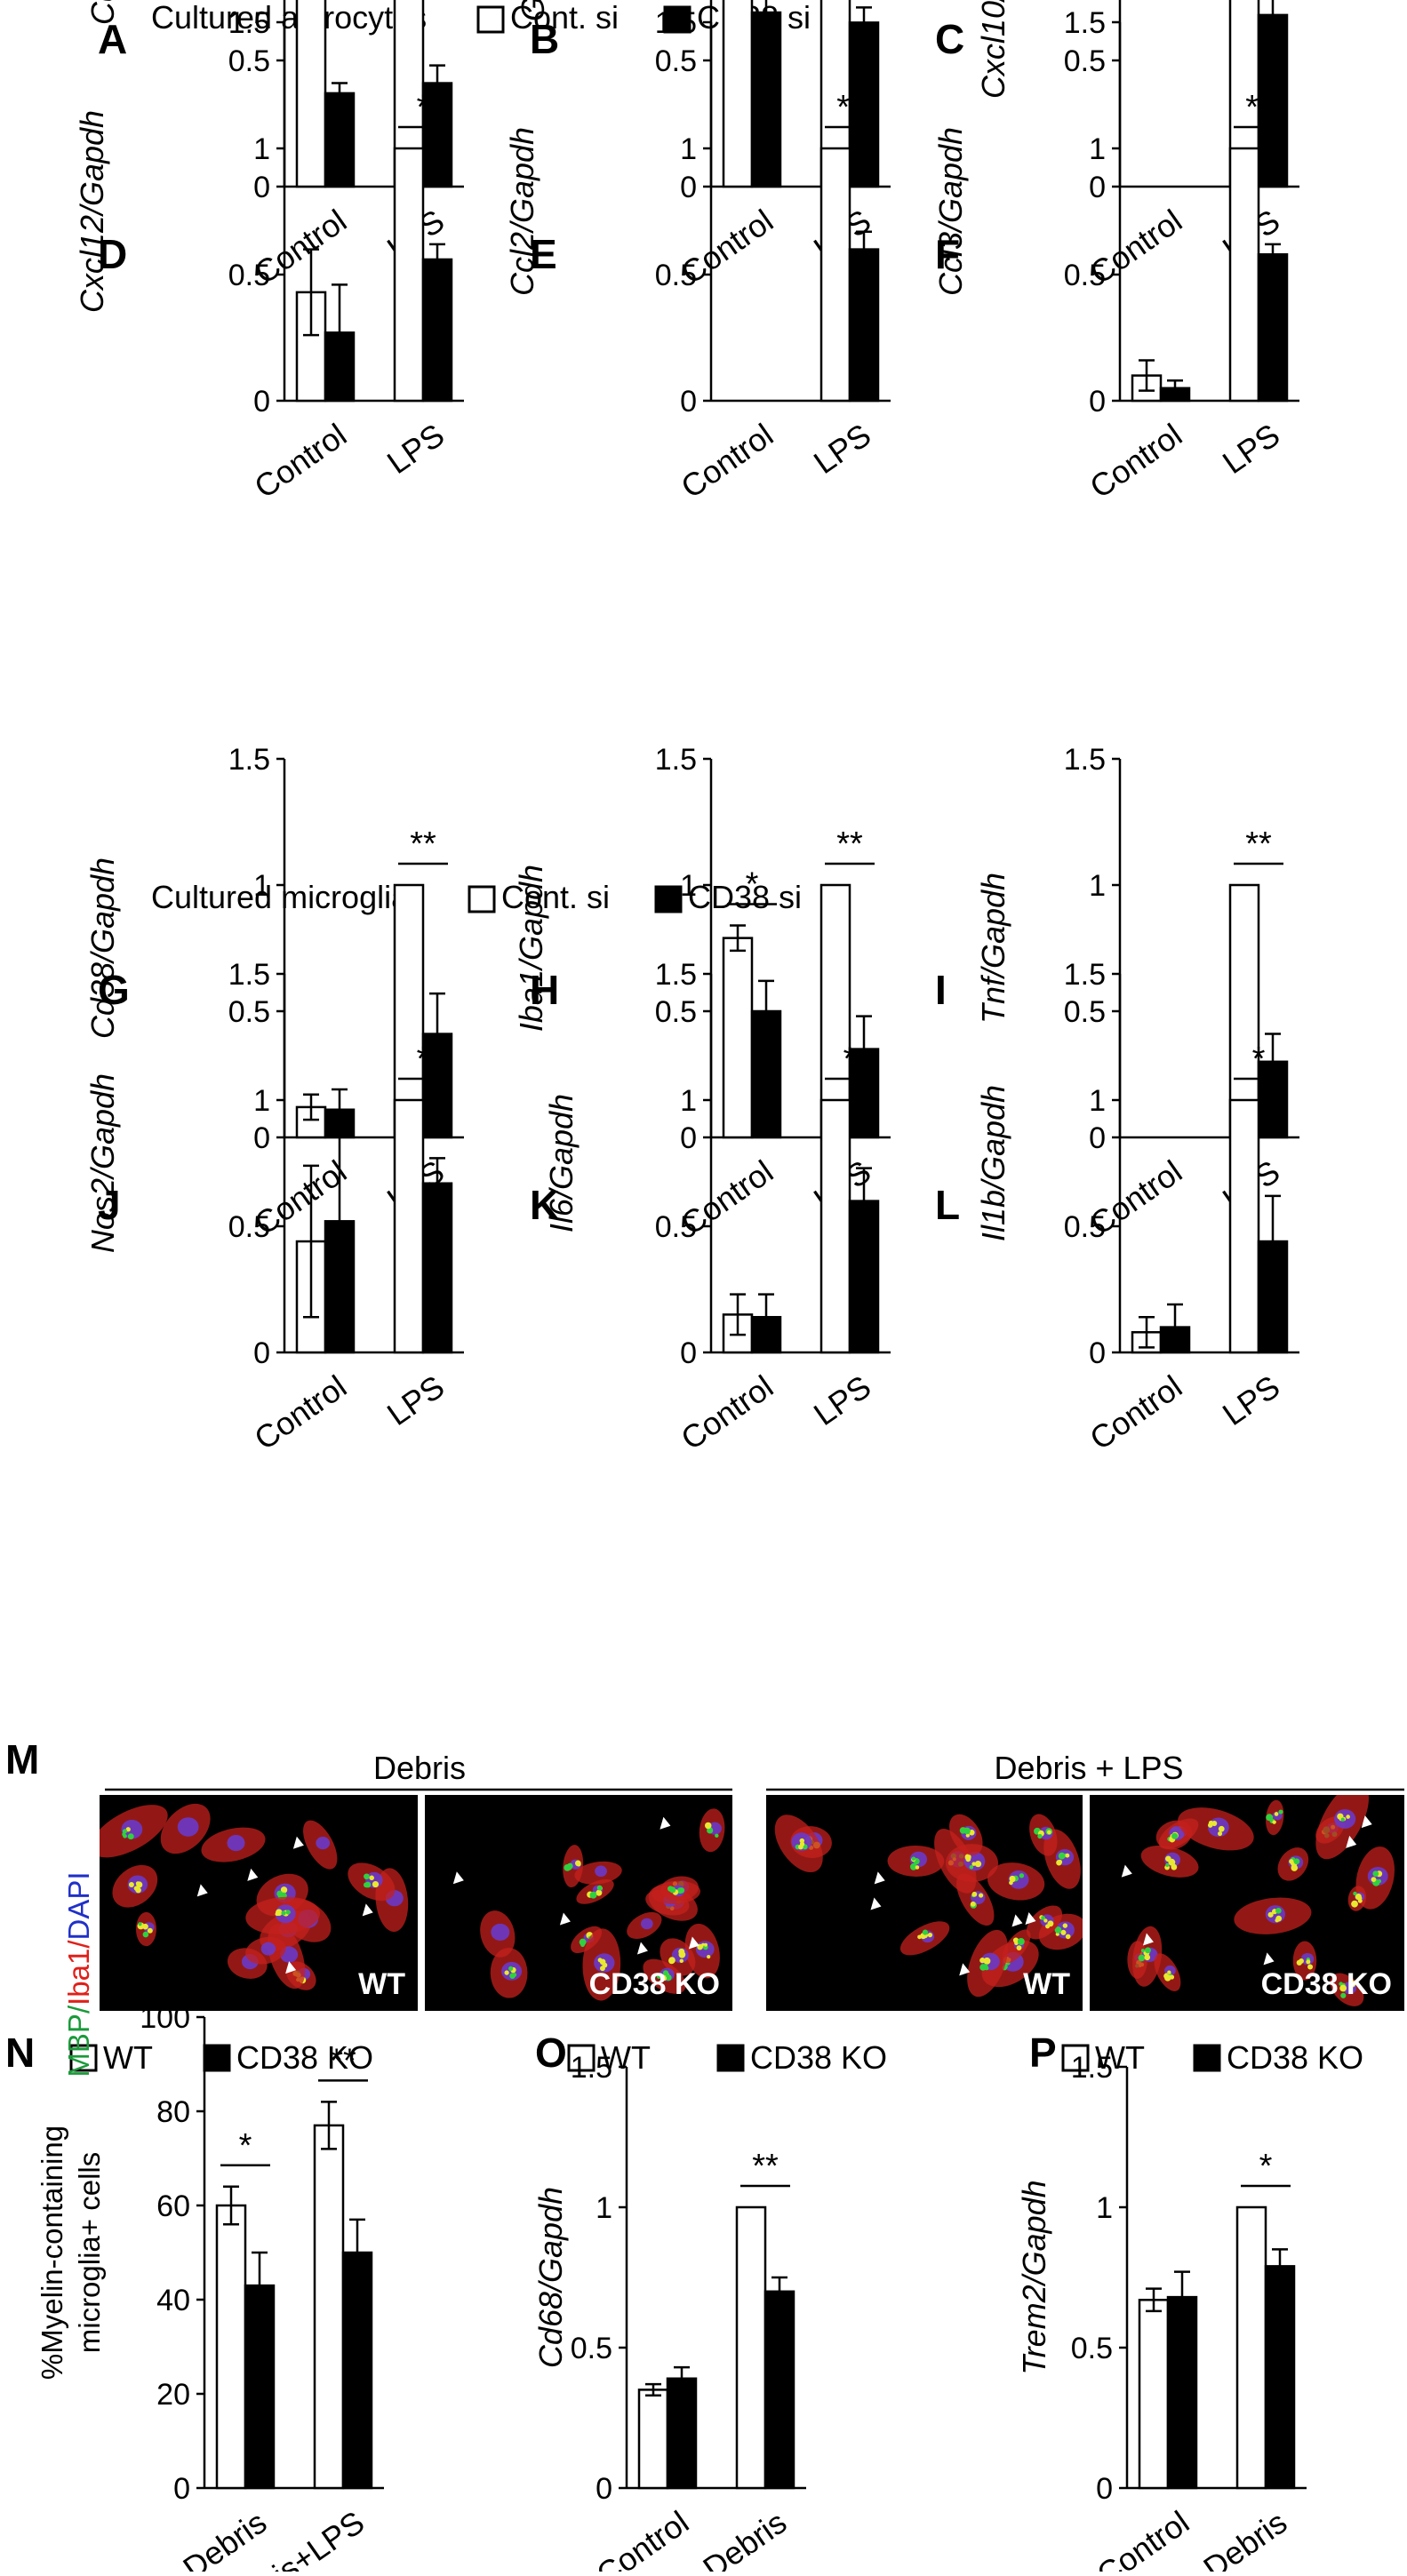 The width and height of the screenshot is (1407, 2576). Describe the element at coordinates (1326, 1984) in the screenshot. I see `micrograph-label: CD38 KO` at that location.